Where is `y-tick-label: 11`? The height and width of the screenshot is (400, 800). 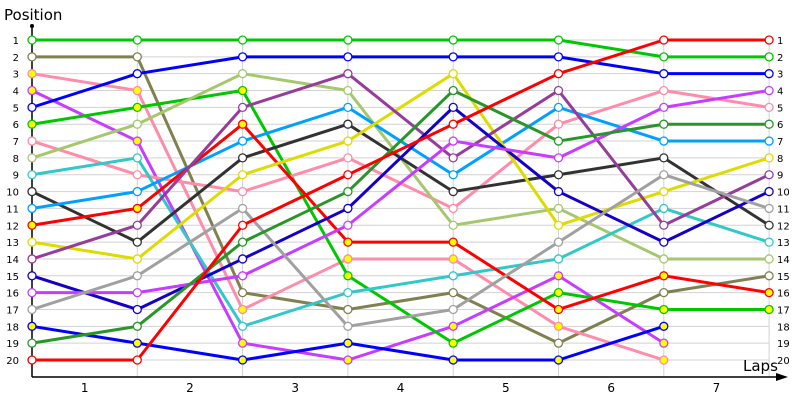
y-tick-label: 11 is located at coordinates (12, 209).